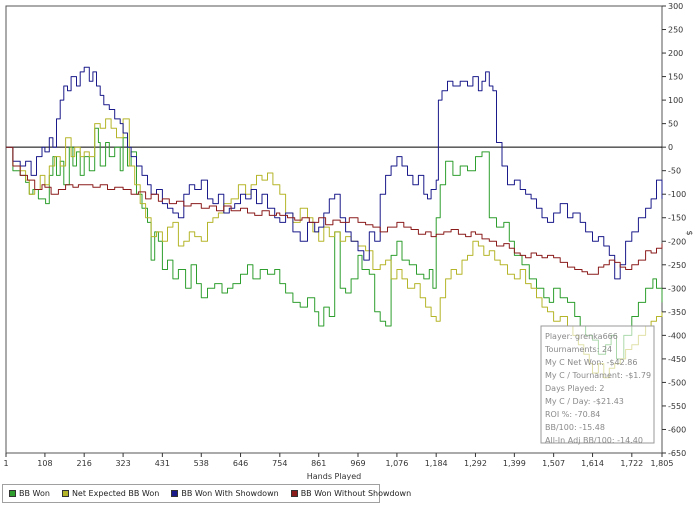 This screenshot has width=700, height=511. I want to click on x-tick-label: 1,722, so click(631, 463).